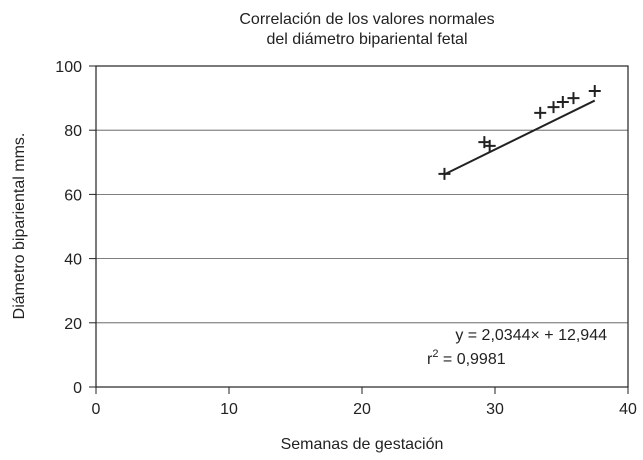 This screenshot has height=460, width=643. What do you see at coordinates (68, 67) in the screenshot?
I see `y-tick-label: 100` at bounding box center [68, 67].